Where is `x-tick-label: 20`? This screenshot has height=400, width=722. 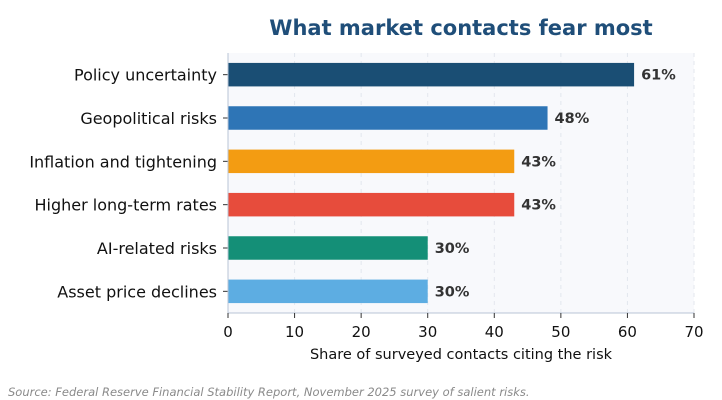
x-tick-label: 20 is located at coordinates (361, 332).